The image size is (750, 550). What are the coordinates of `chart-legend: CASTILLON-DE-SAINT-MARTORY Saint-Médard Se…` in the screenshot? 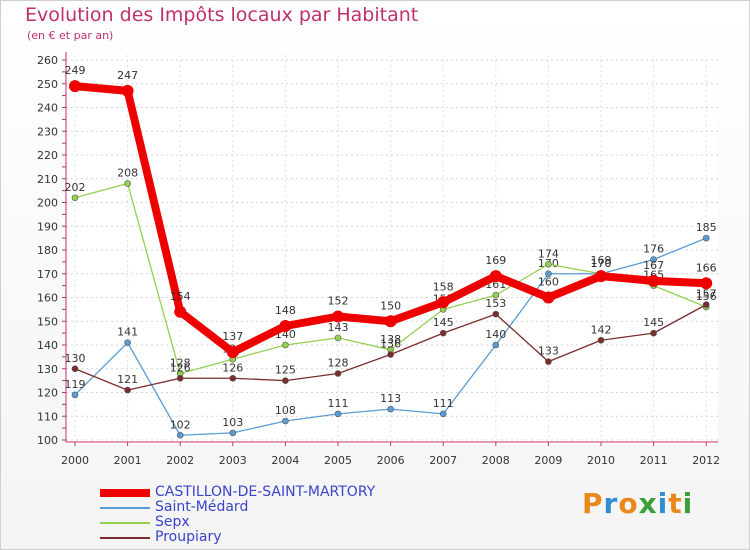 It's located at (270, 514).